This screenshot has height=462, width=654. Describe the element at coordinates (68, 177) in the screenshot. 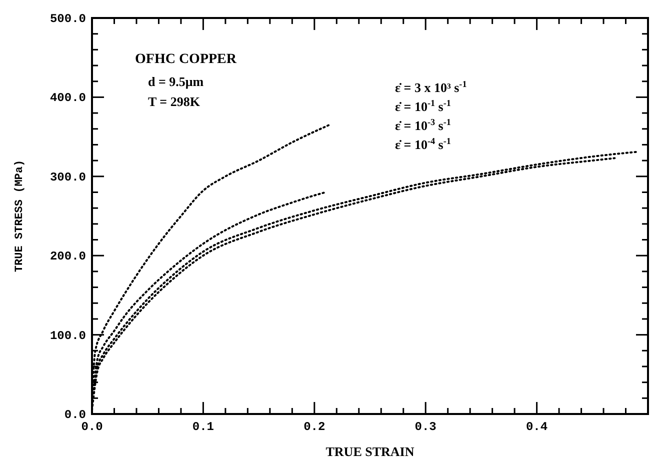

I see `y-tick-label: 300.0` at that location.